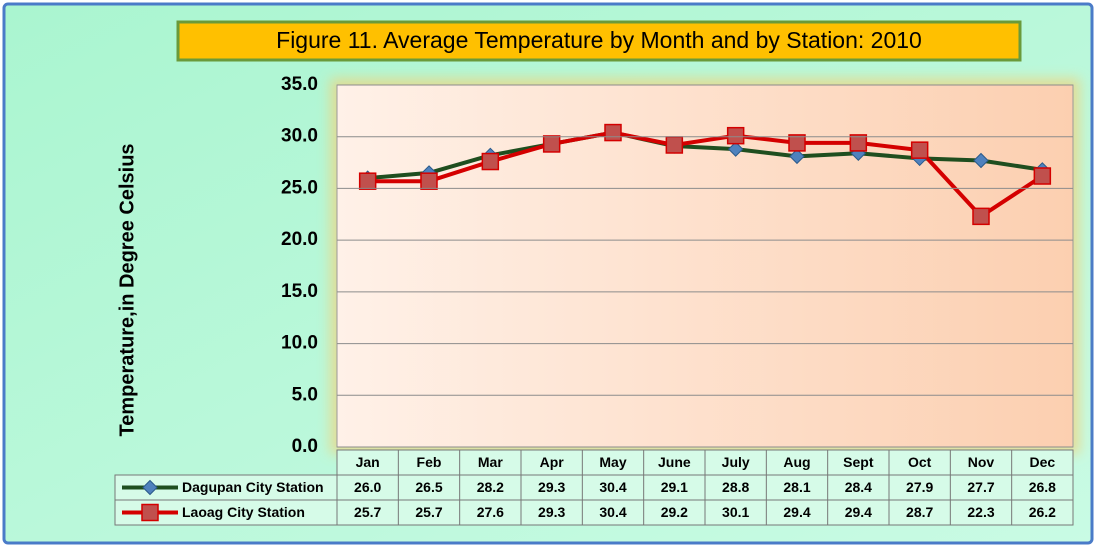  I want to click on y-axis-label: Temperature,in Degree Celsius, so click(127, 289).